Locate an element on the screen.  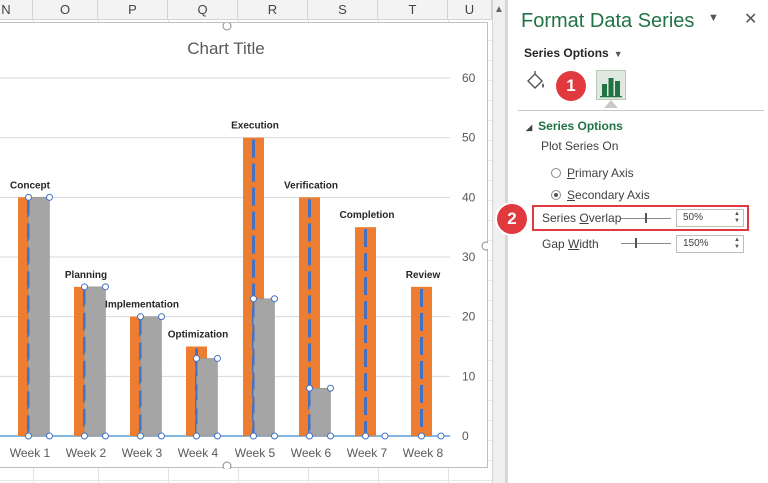
y-tick-label: 20 is located at coordinates (469, 317).